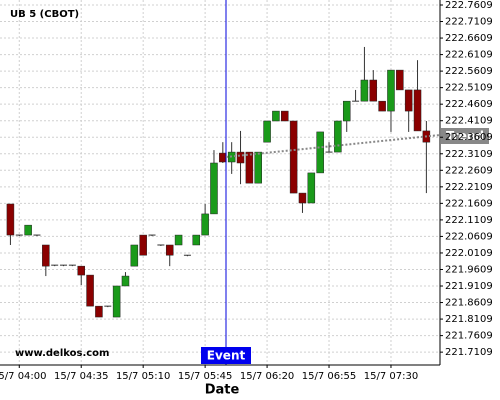 Image resolution: width=500 pixels, height=400 pixels. Describe the element at coordinates (469, 5) in the screenshot. I see `y-tick-label: 222.7609` at that location.